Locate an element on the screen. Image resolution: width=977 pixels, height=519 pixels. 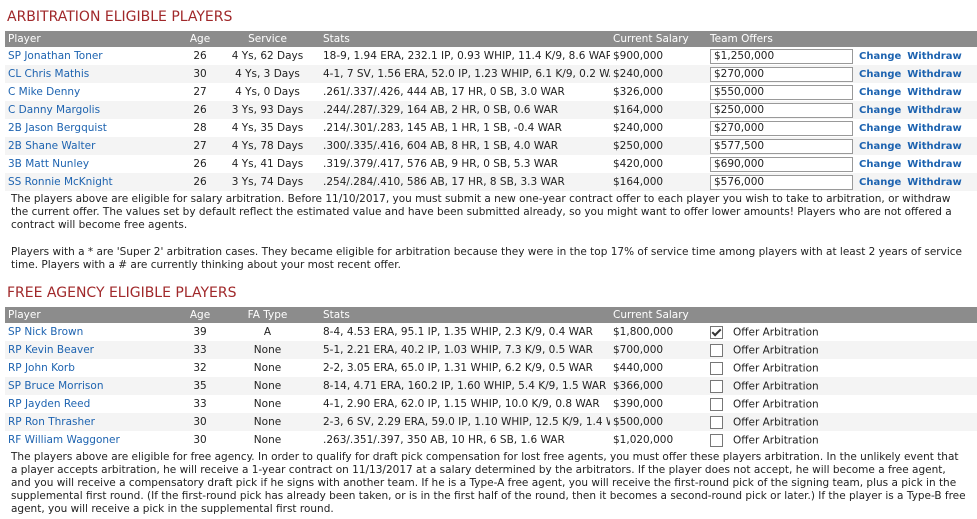
player-name: SS Ronnie McKnight is located at coordinates (95, 182).